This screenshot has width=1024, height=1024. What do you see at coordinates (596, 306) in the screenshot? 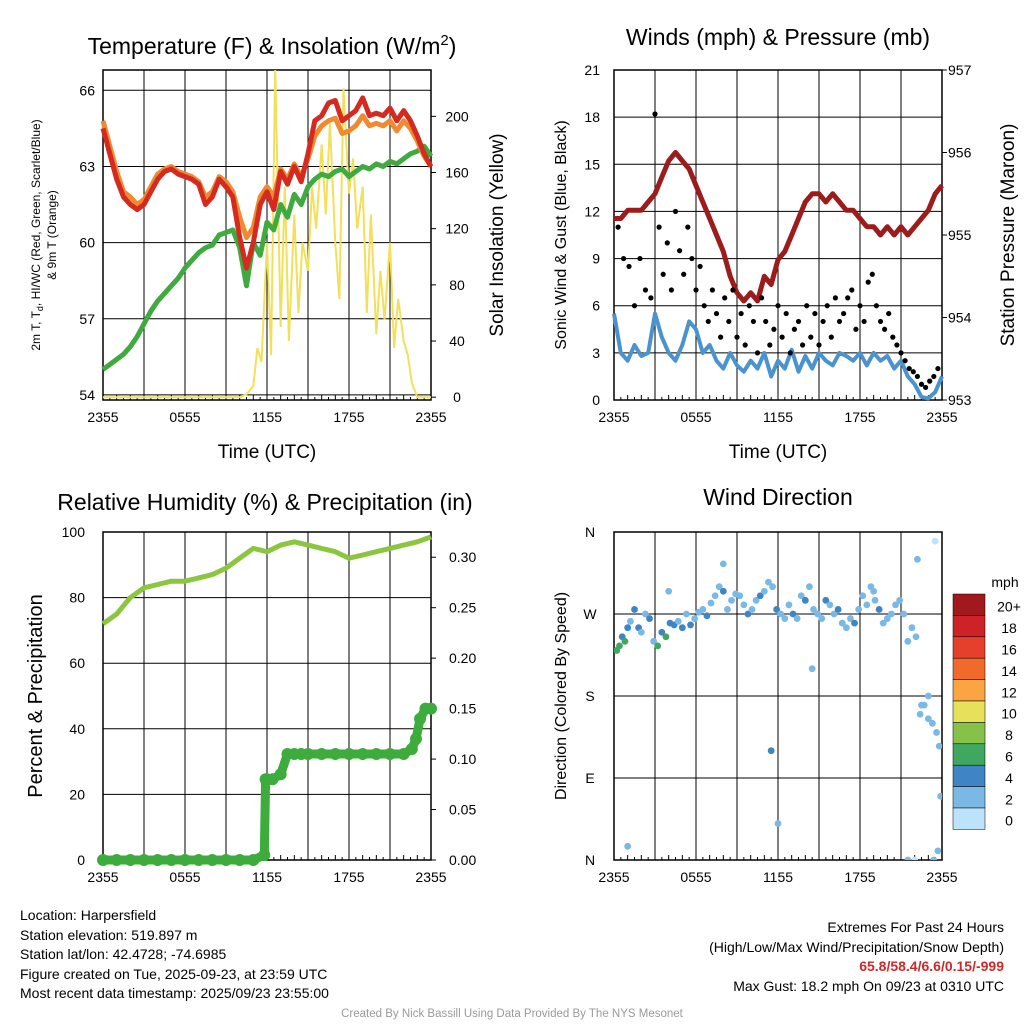
I see `y-left-tick-label: 6` at bounding box center [596, 306].